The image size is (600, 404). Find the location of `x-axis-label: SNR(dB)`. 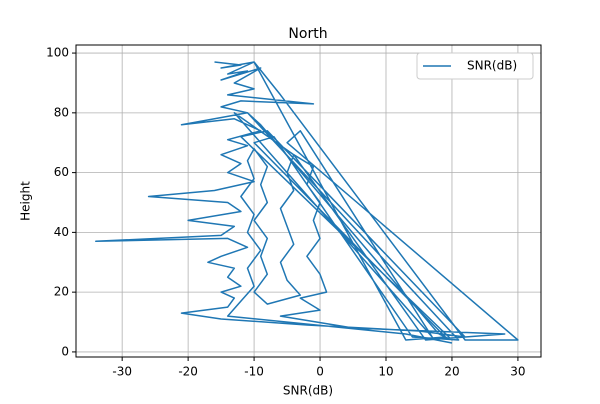

x-axis-label: SNR(dB) is located at coordinates (308, 391).